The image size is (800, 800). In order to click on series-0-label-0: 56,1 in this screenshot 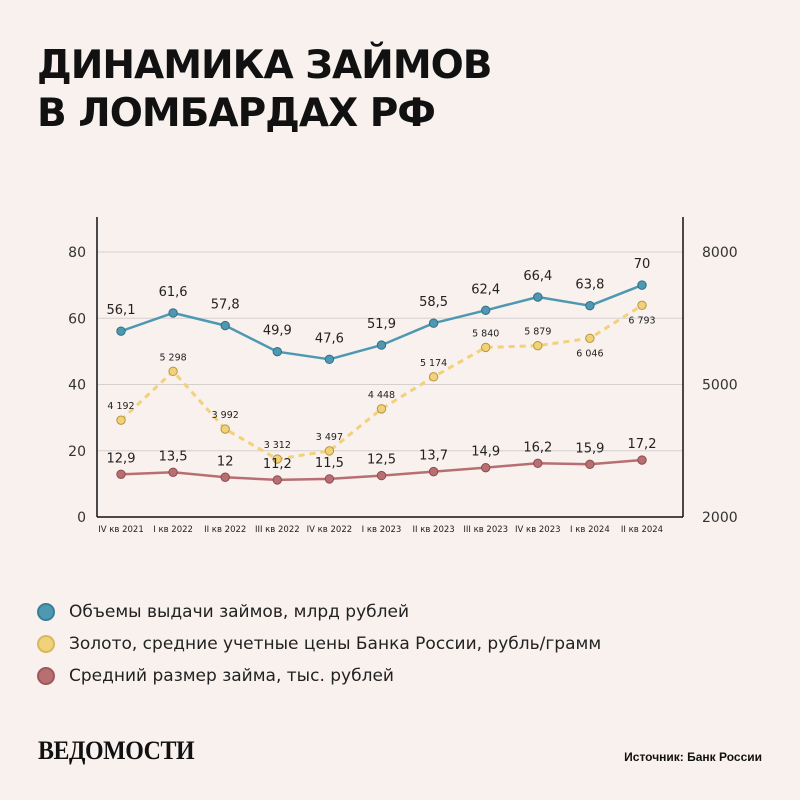, I will do `click(121, 310)`.